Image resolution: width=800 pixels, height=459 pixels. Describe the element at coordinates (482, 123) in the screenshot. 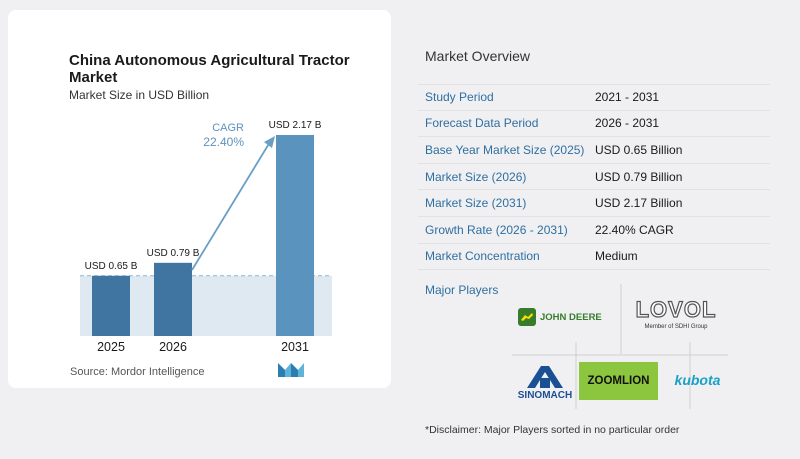

I see `overview-row-label: Forecast Data Period` at that location.